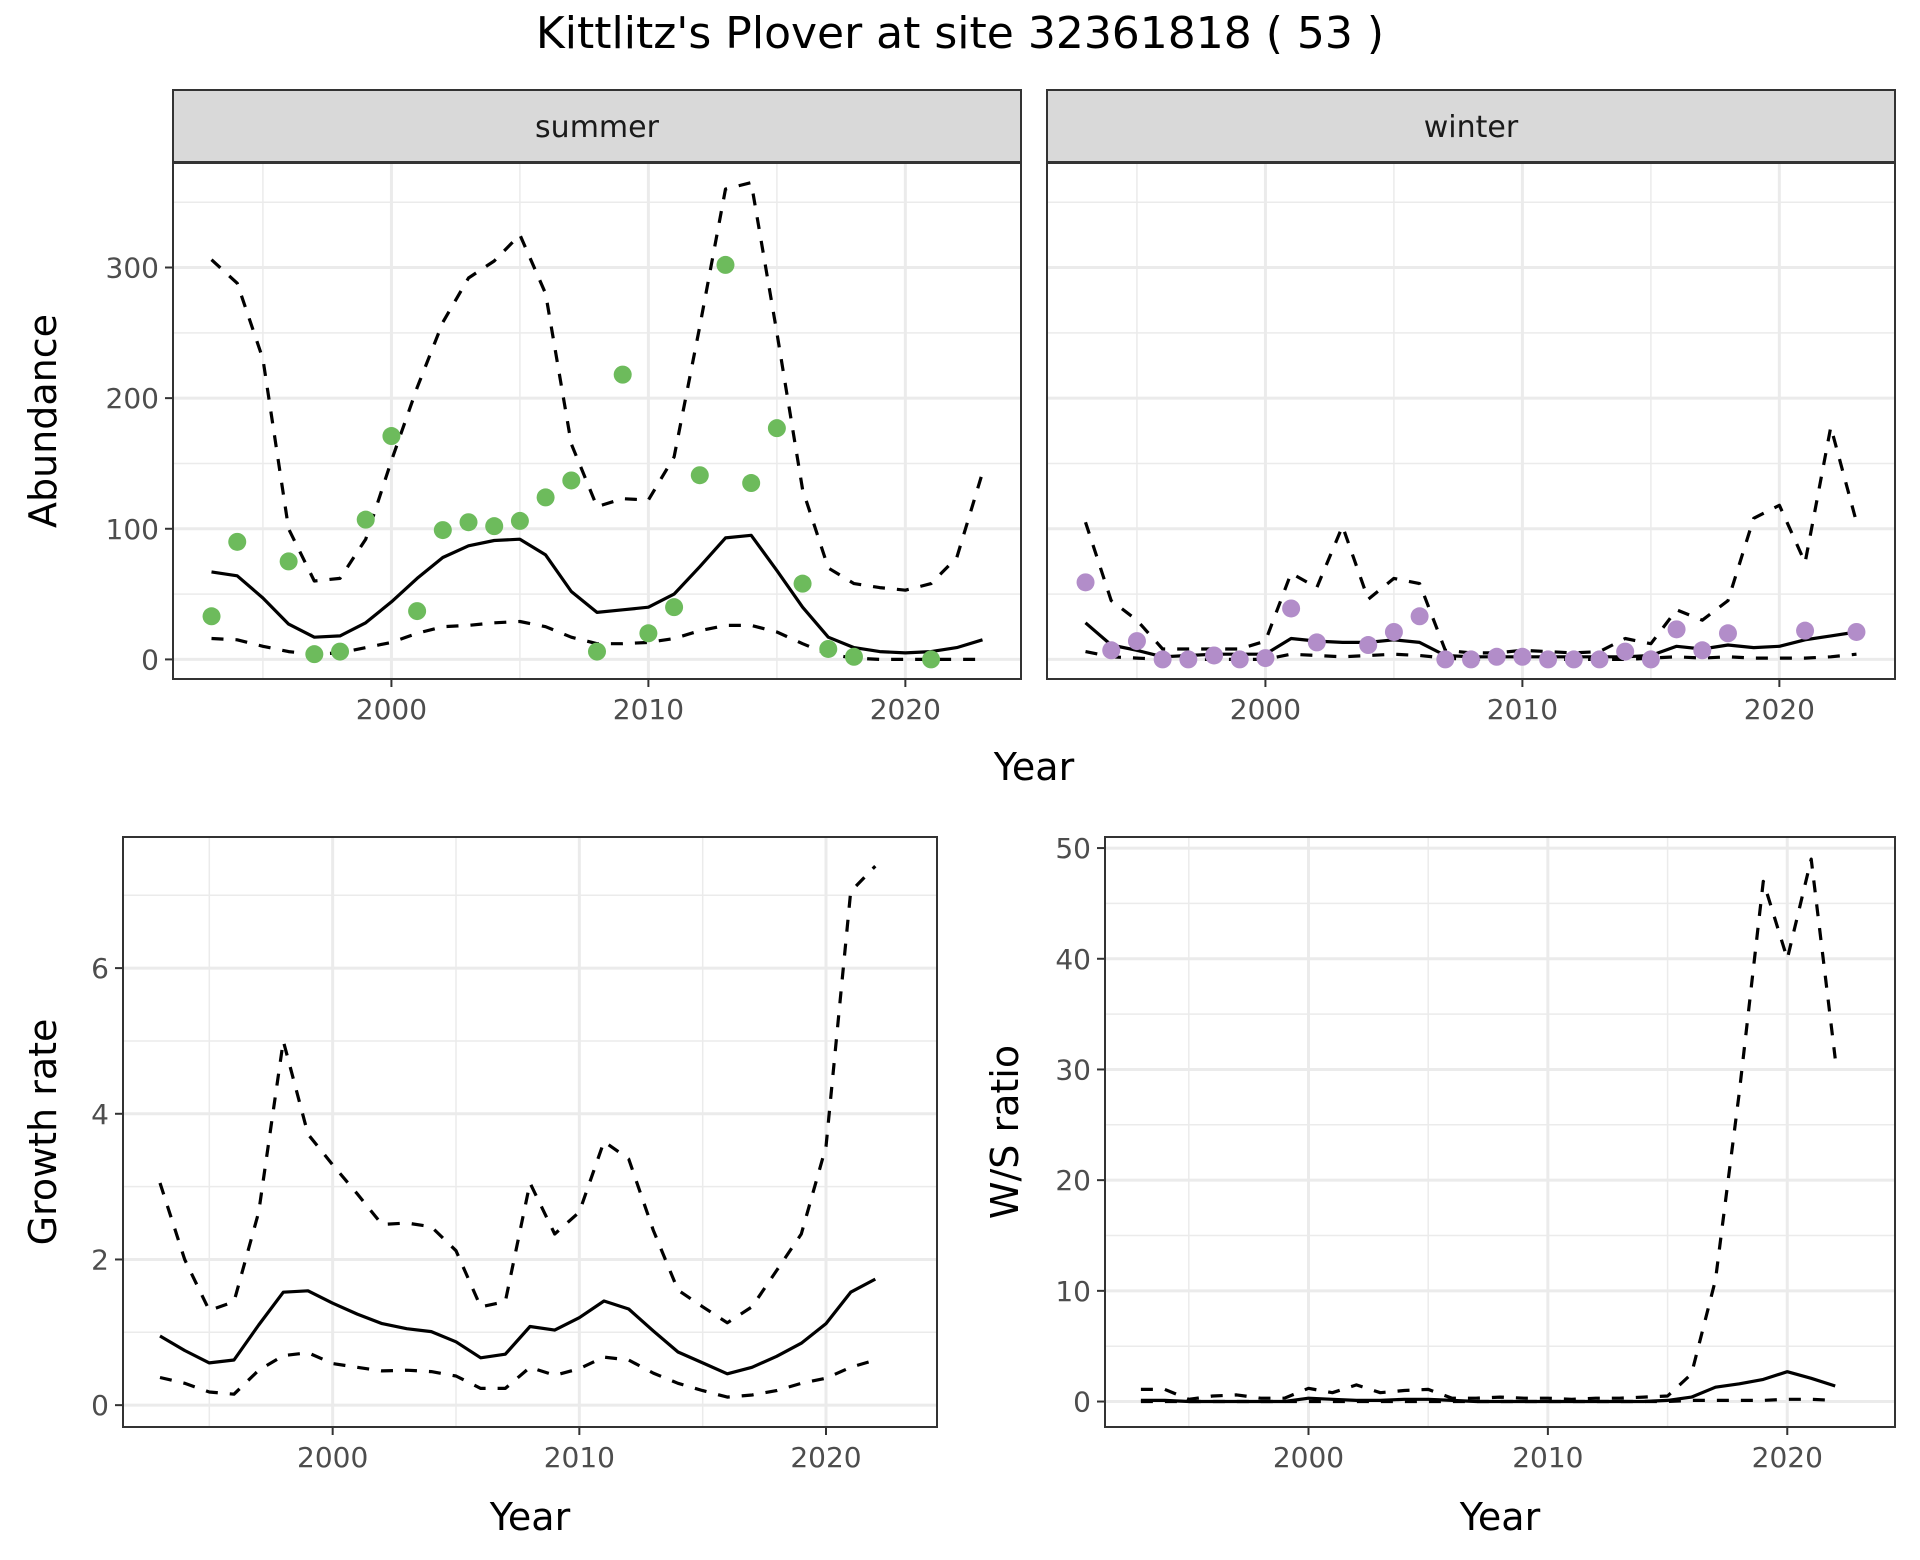 The image size is (1920, 1560). I want to click on y-tick-label: 30, so click(1073, 1069).